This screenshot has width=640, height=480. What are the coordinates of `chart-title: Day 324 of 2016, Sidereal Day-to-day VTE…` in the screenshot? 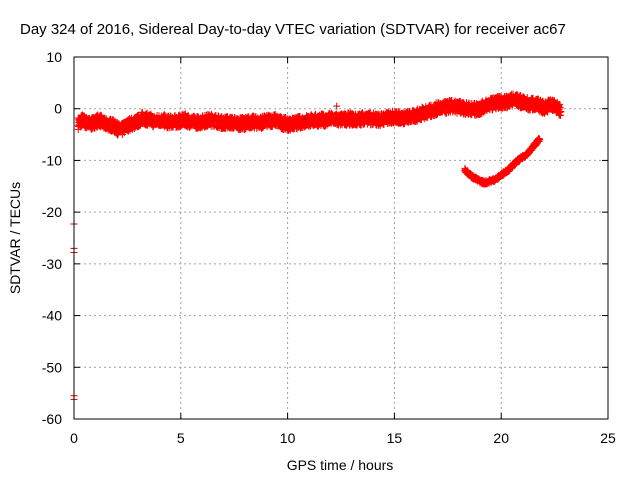 It's located at (293, 29).